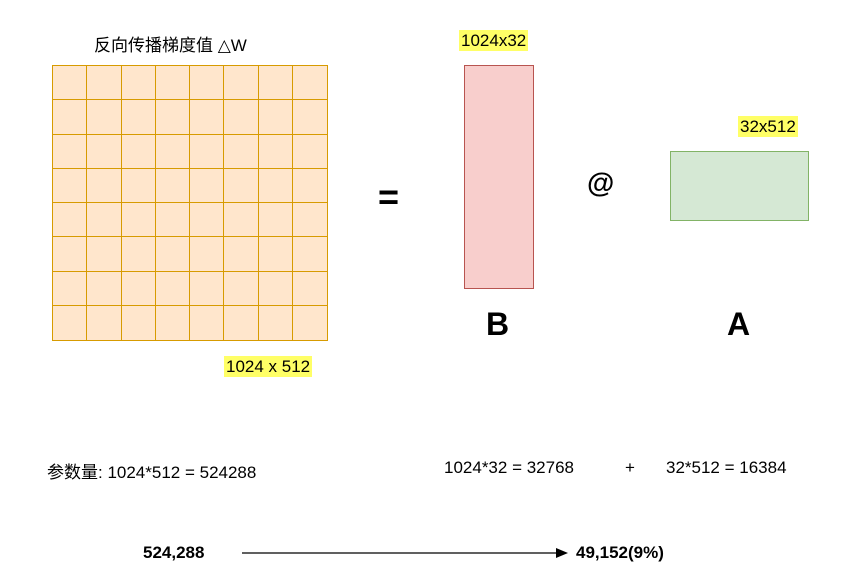 This screenshot has width=855, height=579. Describe the element at coordinates (268, 366) in the screenshot. I see `delta-w-dimension-label: 1024 x 512` at that location.